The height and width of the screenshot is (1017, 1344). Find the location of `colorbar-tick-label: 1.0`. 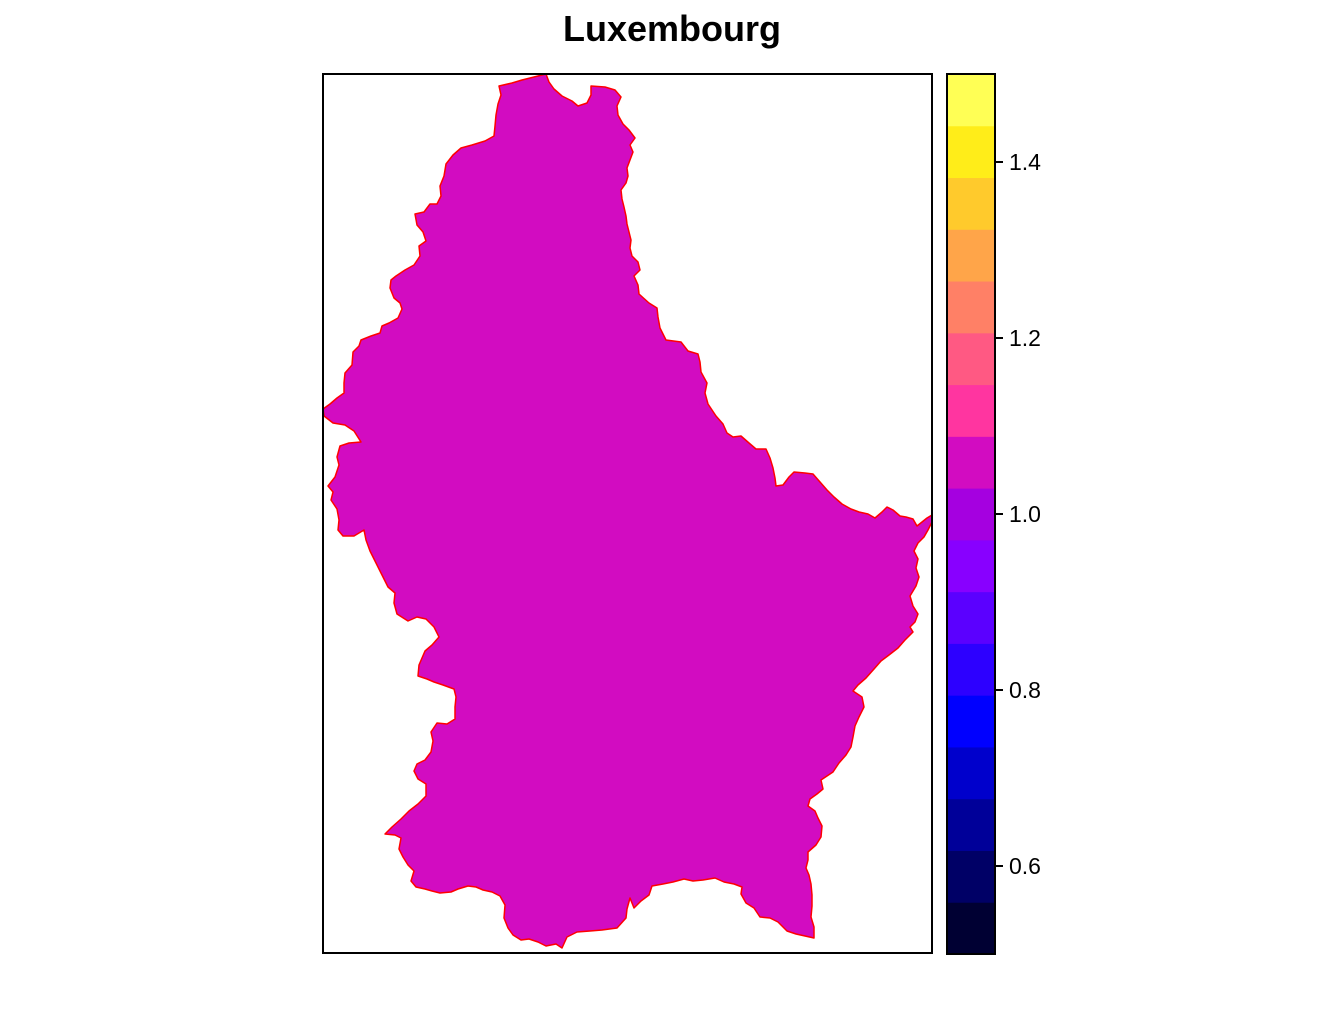

colorbar-tick-label: 1.0 is located at coordinates (1025, 514).